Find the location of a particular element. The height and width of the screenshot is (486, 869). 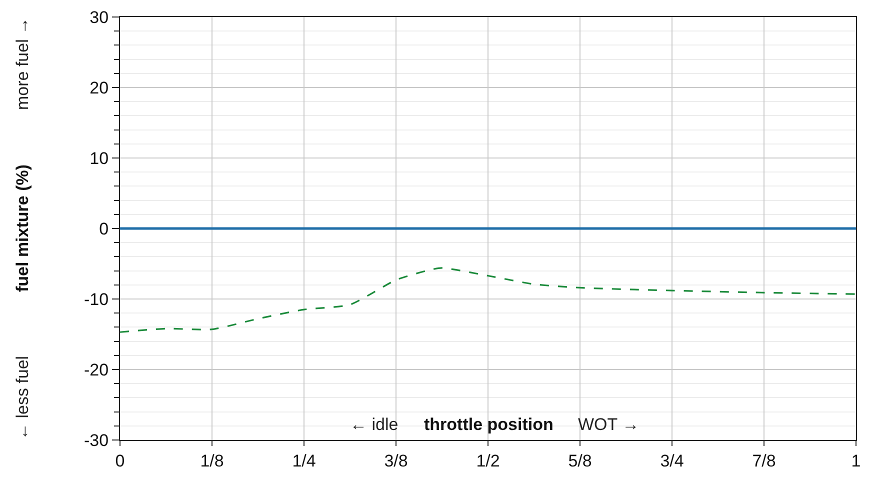

x-tick-label: 3/8 is located at coordinates (396, 460).